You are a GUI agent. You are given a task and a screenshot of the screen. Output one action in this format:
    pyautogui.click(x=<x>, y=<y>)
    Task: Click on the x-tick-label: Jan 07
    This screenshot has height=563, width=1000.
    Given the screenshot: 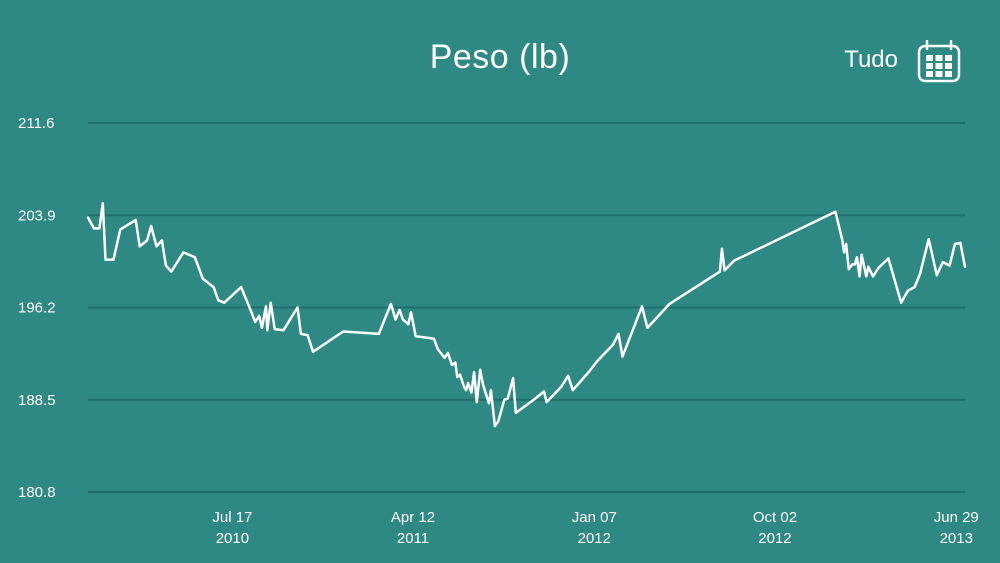 What is the action you would take?
    pyautogui.click(x=594, y=517)
    